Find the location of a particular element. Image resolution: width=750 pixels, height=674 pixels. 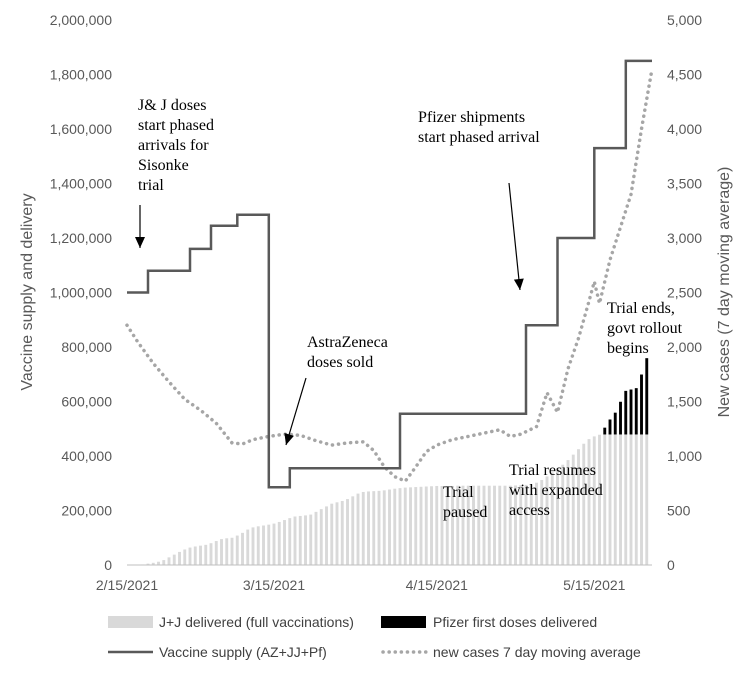

legend-label: new cases 7 day moving average is located at coordinates (537, 652).